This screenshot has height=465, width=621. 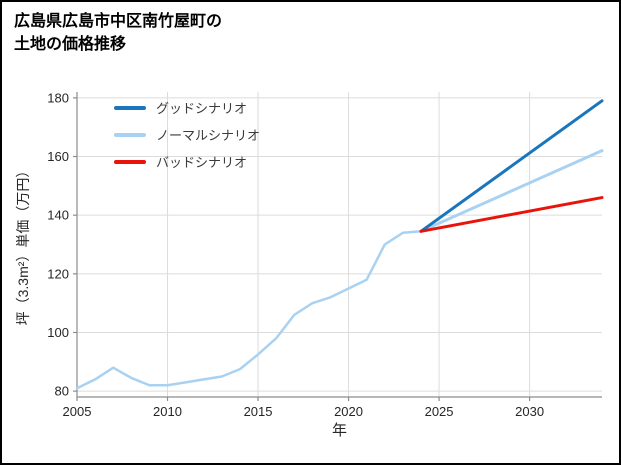 I want to click on chart-title: 広島県広島市中区南竹屋町の 土地の価格推移, so click(x=118, y=33).